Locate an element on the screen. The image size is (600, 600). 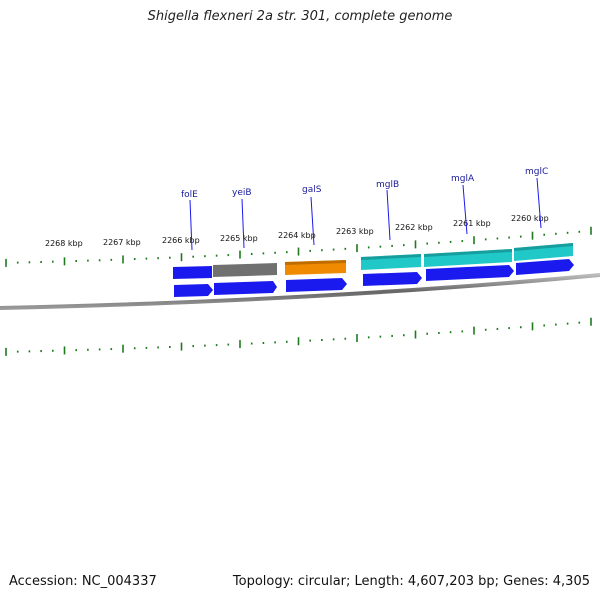
cds-arrow-mglA is located at coordinates (470, 273).